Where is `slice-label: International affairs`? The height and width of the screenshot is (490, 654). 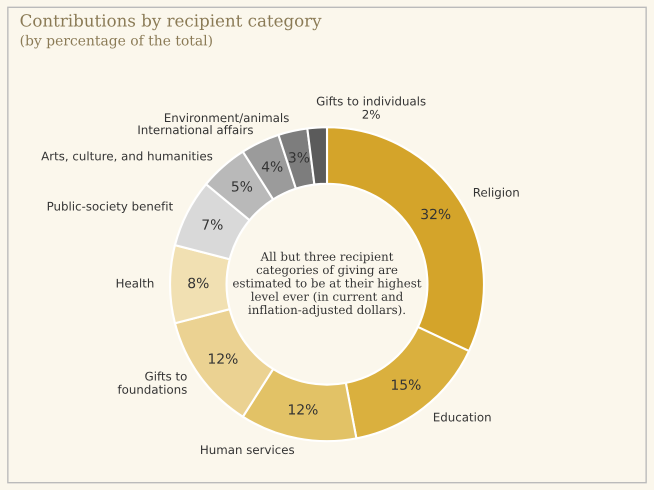
slice-label: International affairs is located at coordinates (195, 129).